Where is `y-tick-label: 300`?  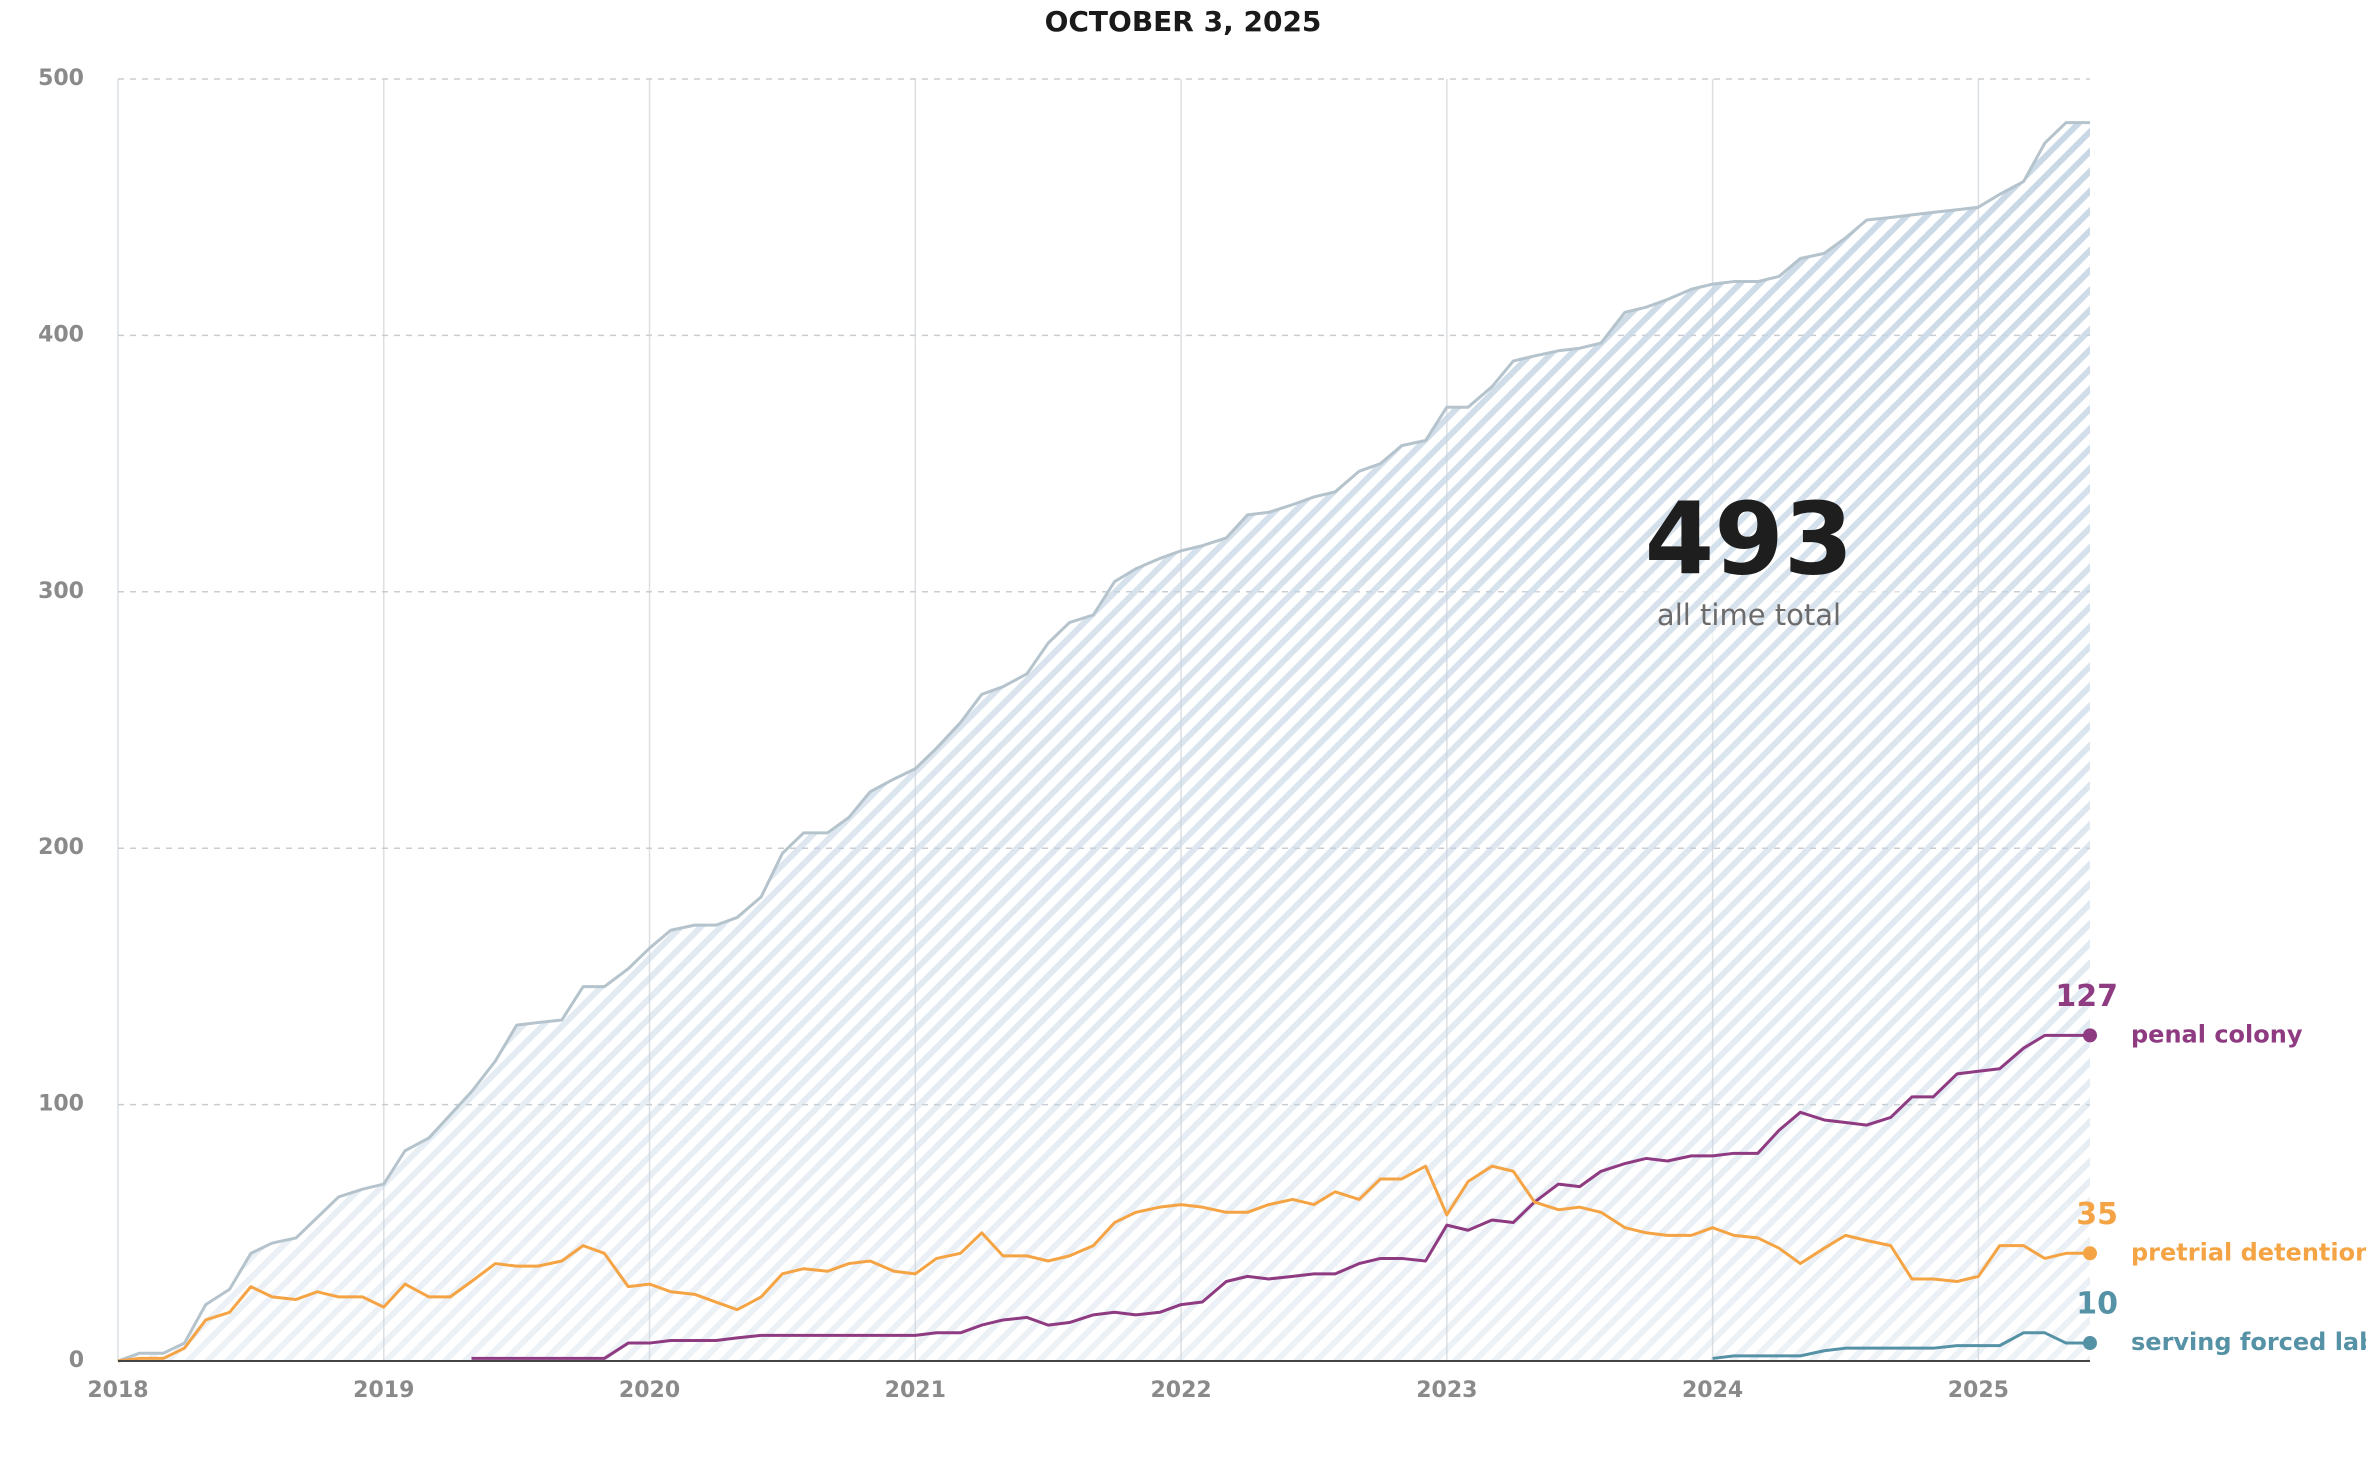 y-tick-label: 300 is located at coordinates (61, 591).